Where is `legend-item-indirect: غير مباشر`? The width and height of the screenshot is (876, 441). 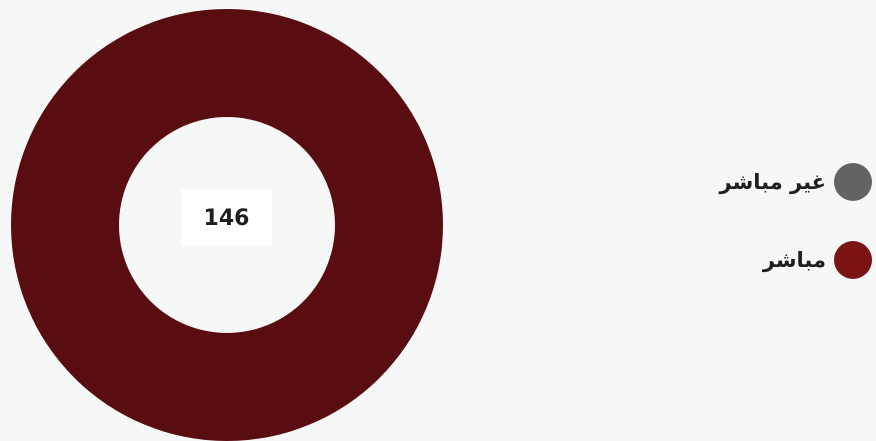
legend-item-indirect: غير مباشر is located at coordinates (762, 182).